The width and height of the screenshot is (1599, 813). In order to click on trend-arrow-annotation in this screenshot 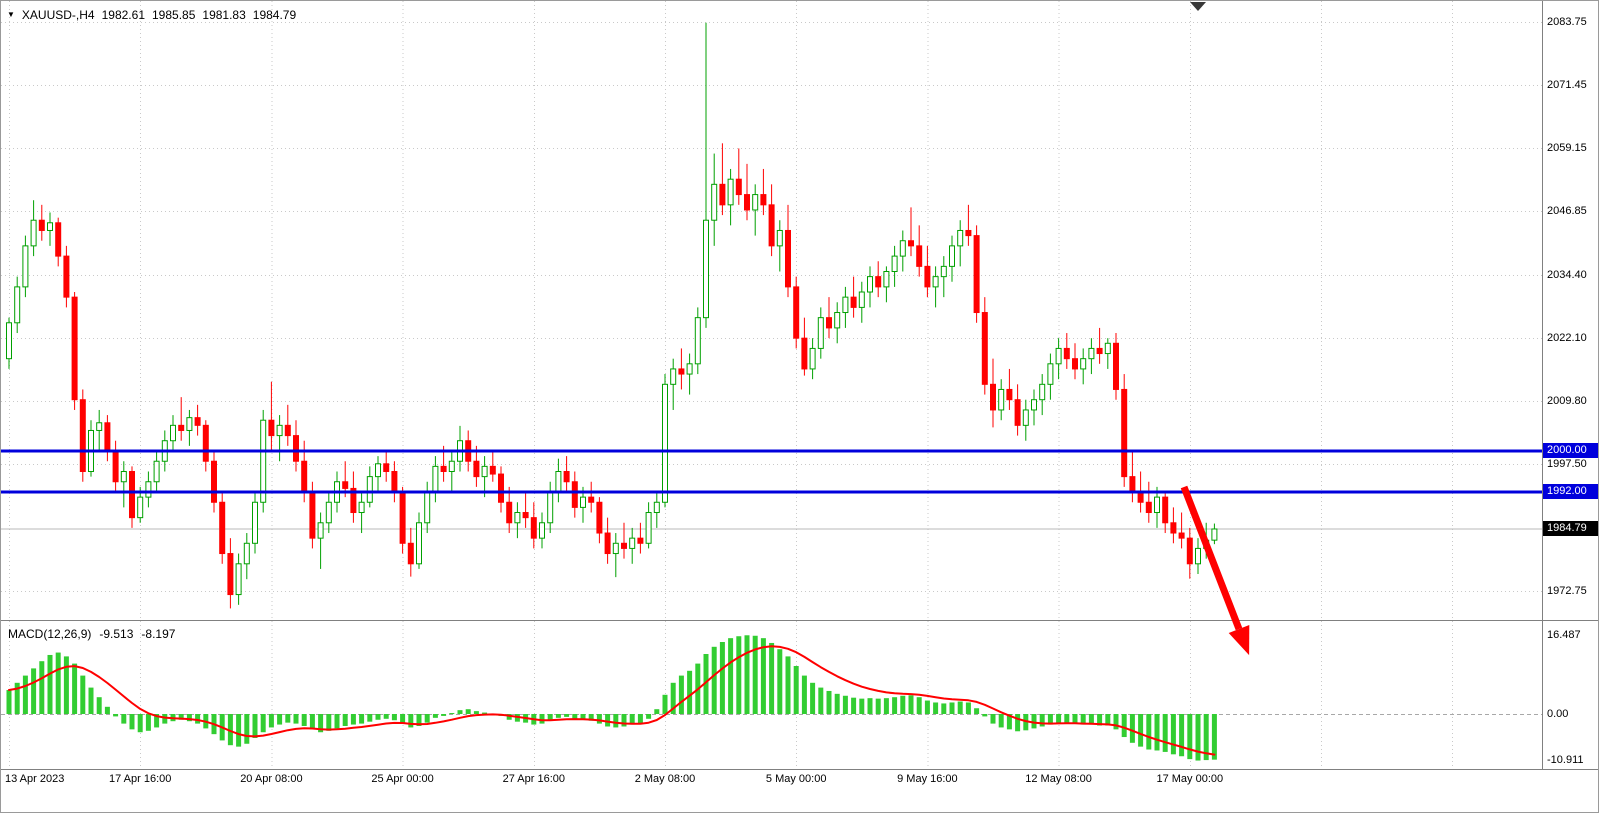, I will do `click(1215, 570)`.